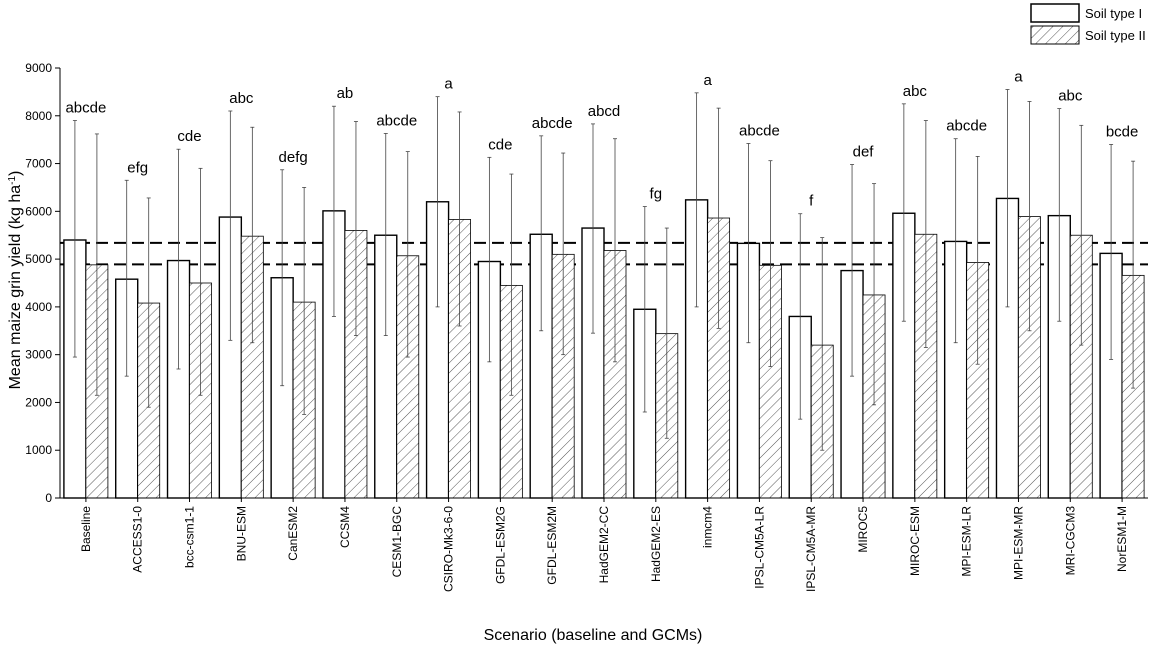 The image size is (1157, 657). What do you see at coordinates (190, 537) in the screenshot?
I see `x-tick-label: bcc-csm1-1` at bounding box center [190, 537].